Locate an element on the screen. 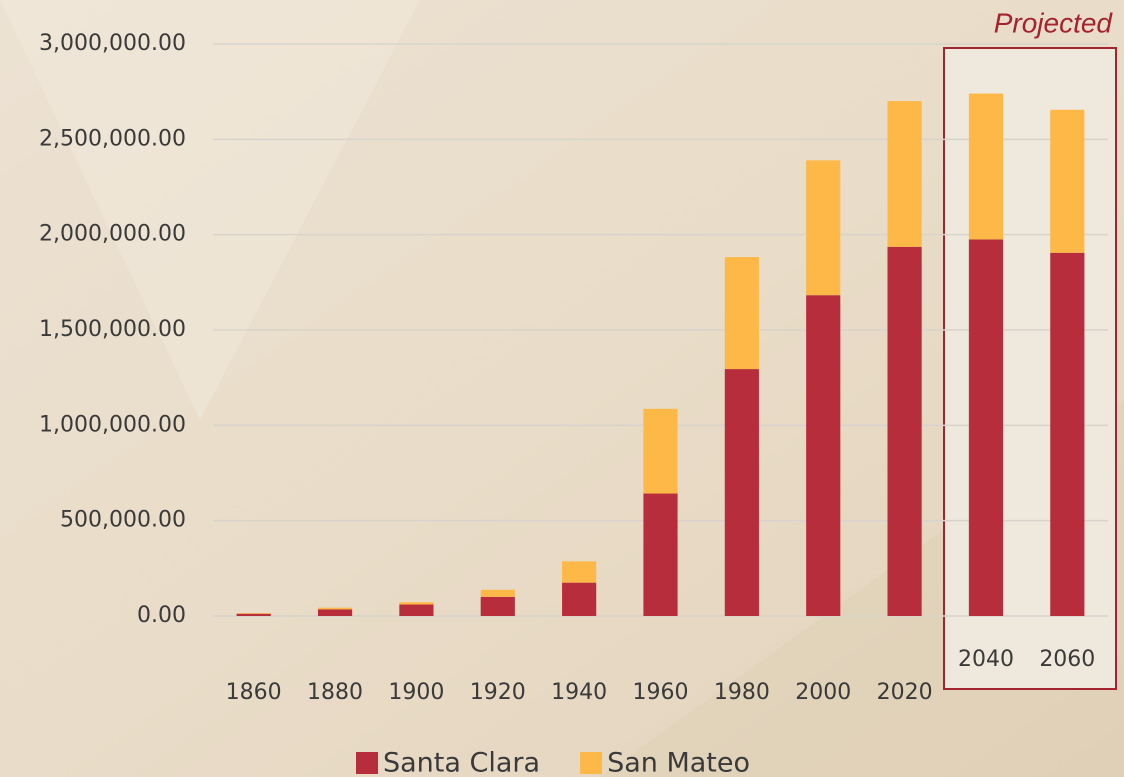 This screenshot has height=777, width=1124. x-tick-label: 2040 is located at coordinates (986, 659).